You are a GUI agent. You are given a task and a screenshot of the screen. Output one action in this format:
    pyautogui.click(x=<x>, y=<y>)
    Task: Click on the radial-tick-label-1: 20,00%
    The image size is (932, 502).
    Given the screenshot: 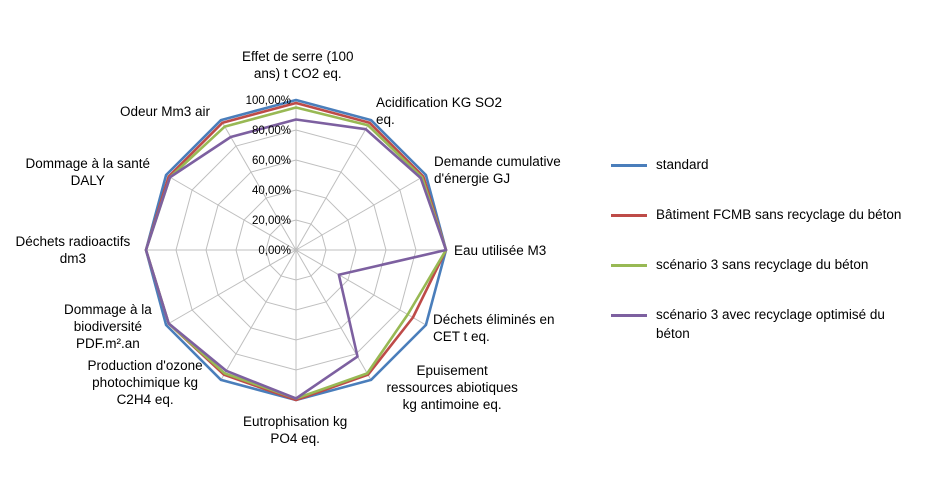 What is the action you would take?
    pyautogui.click(x=271, y=221)
    